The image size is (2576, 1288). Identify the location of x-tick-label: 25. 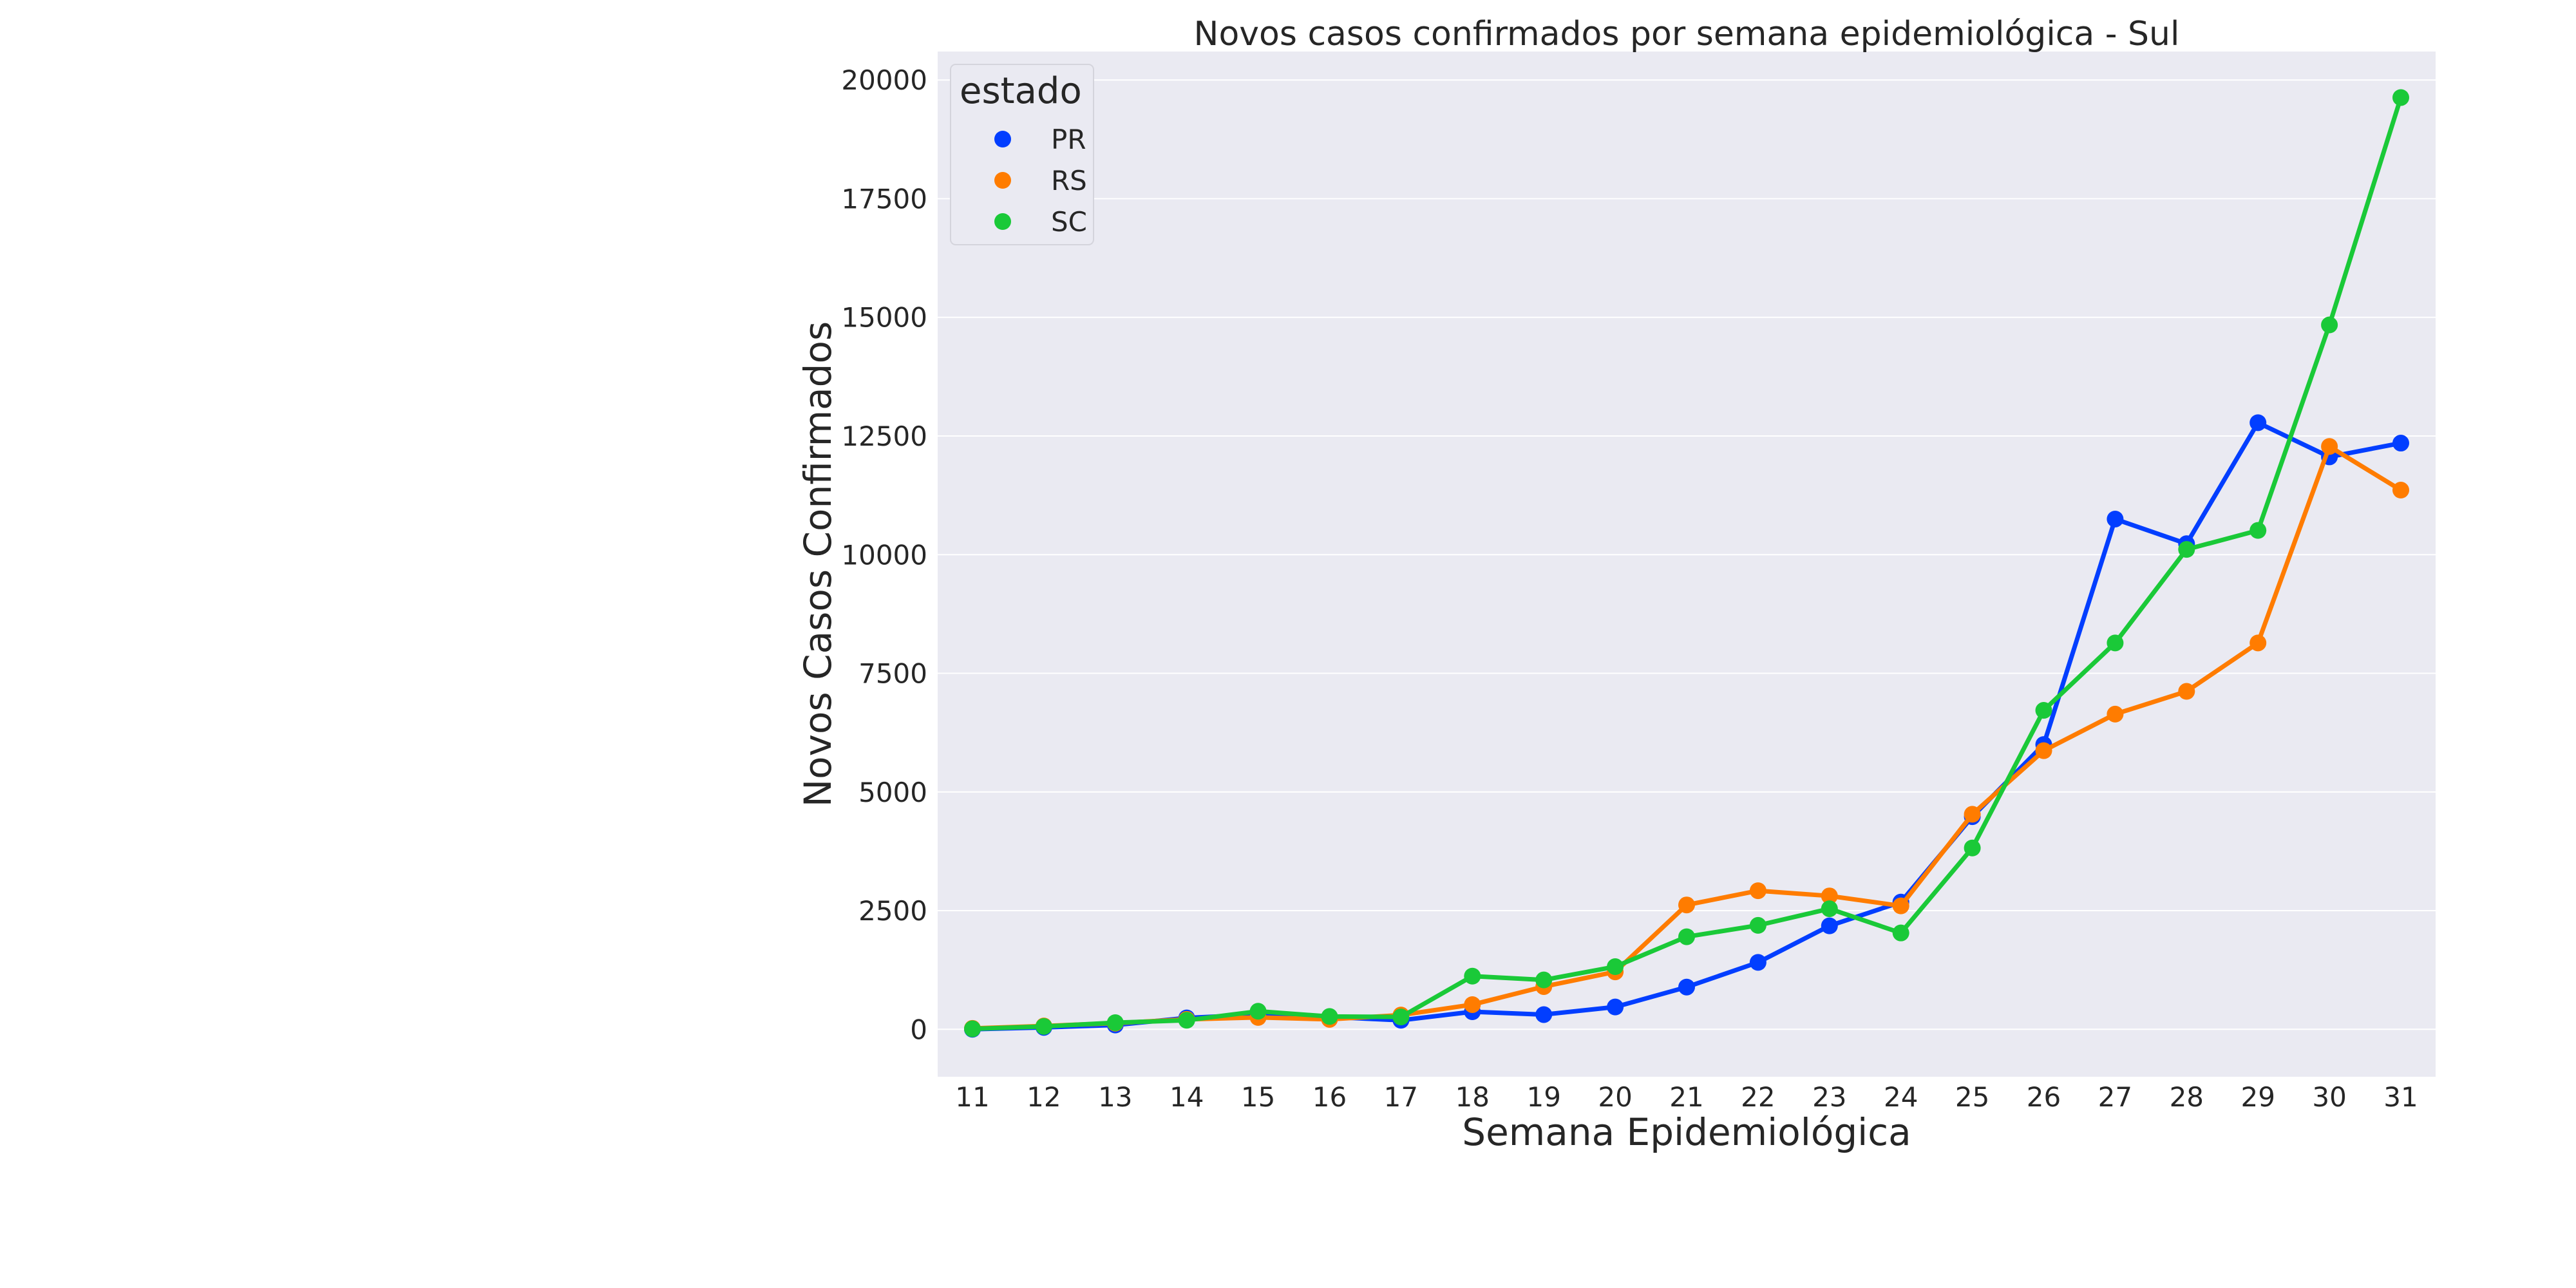
(1972, 1097).